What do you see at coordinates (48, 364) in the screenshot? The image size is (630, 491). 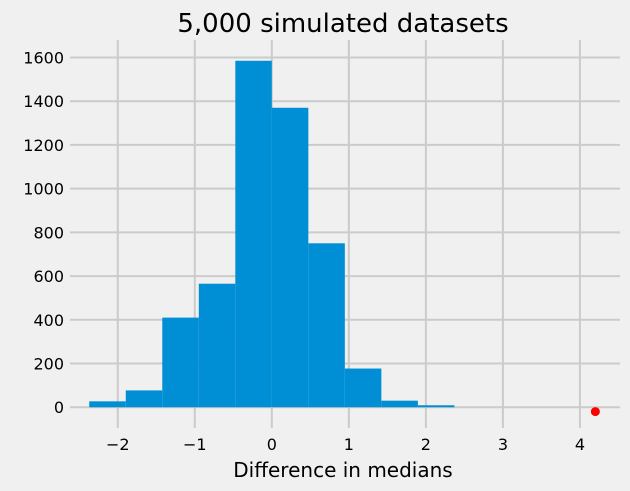 I see `y-tick-label: 200` at bounding box center [48, 364].